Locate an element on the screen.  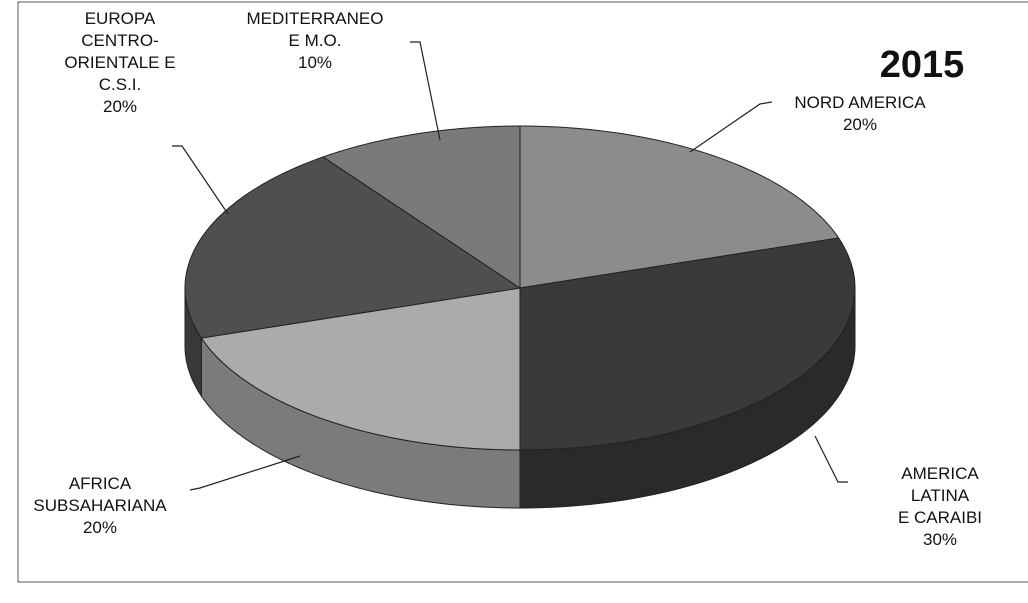
data-label: AFRICA SUBSAHARIANA 20% is located at coordinates (99, 506).